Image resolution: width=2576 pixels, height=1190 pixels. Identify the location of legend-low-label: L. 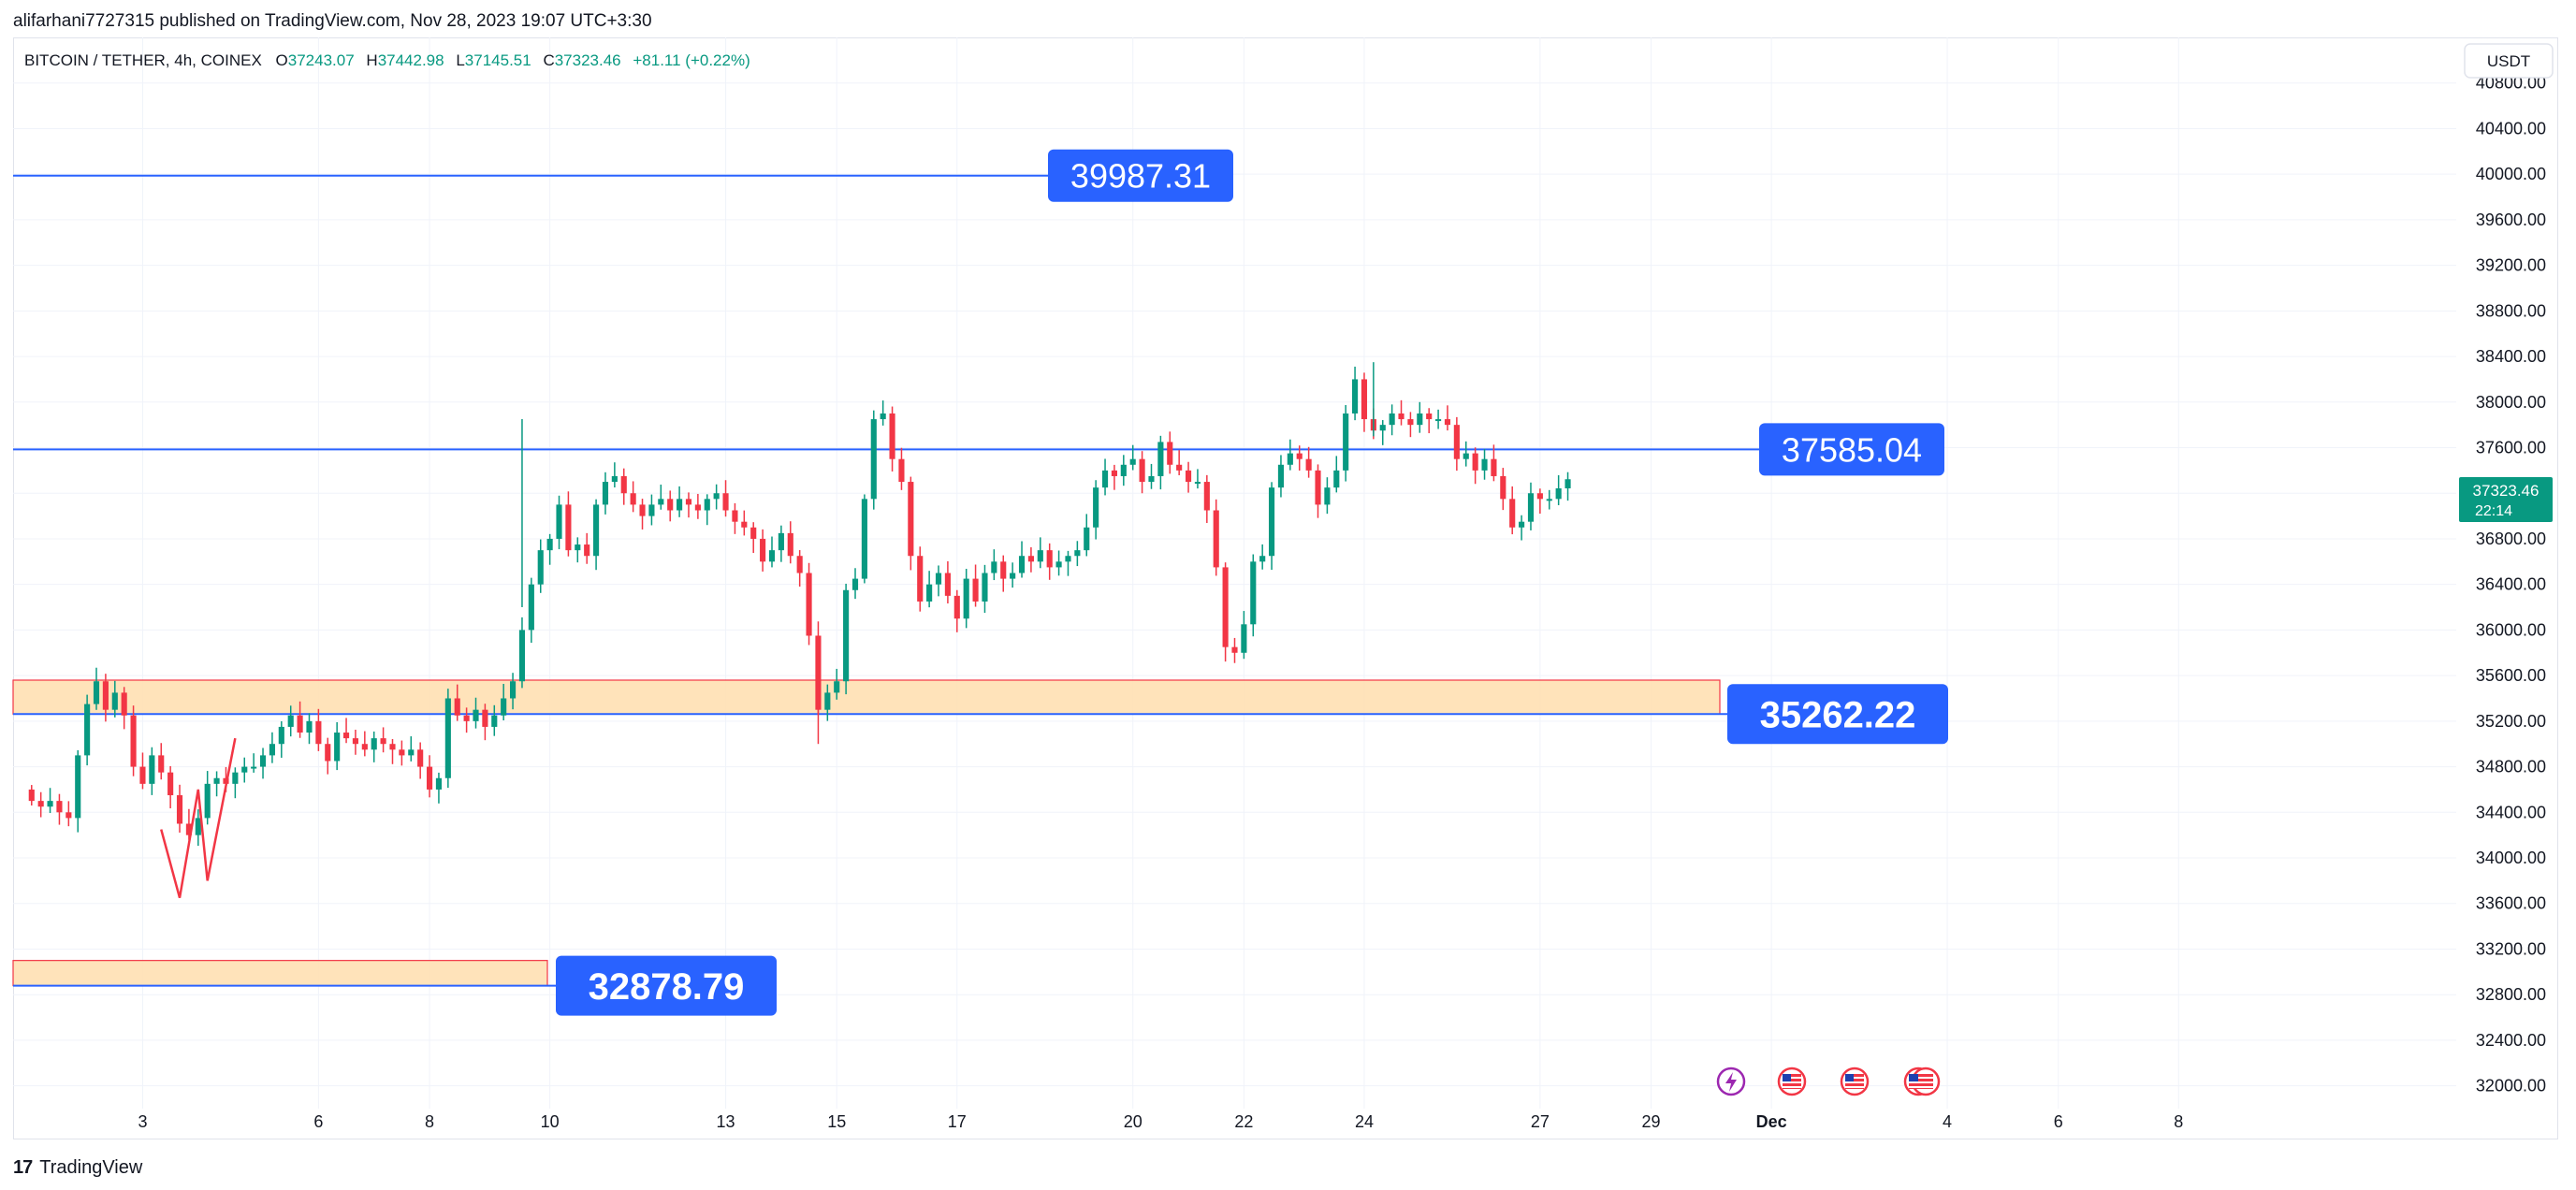
(460, 60).